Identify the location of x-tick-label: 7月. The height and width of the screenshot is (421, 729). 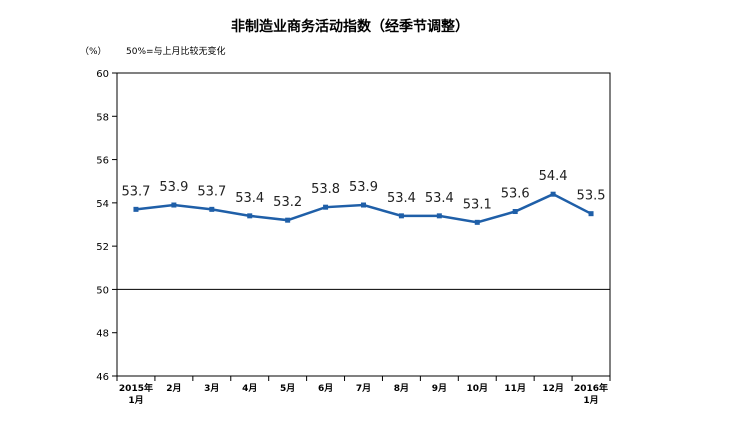
(363, 388).